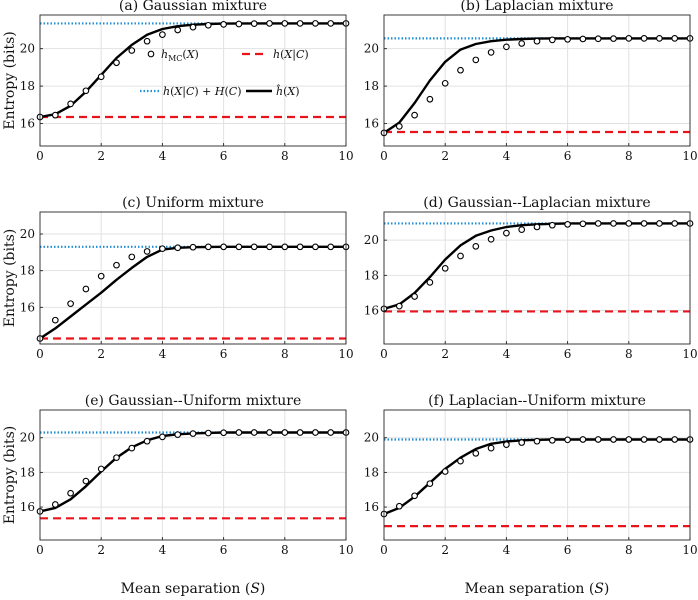 This screenshot has height=600, width=698. Describe the element at coordinates (288, 91) in the screenshot. I see `legend-hat-label: ĥ(X)` at that location.